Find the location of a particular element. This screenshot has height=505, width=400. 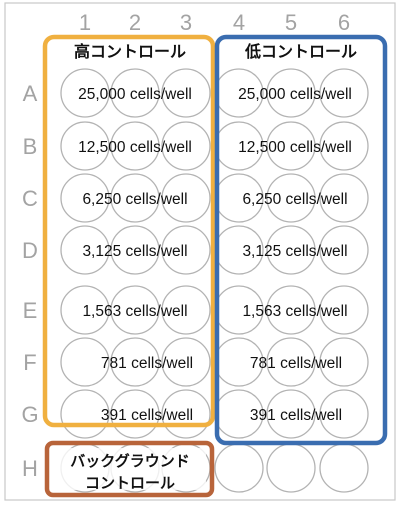

well-g5 is located at coordinates (291, 414).